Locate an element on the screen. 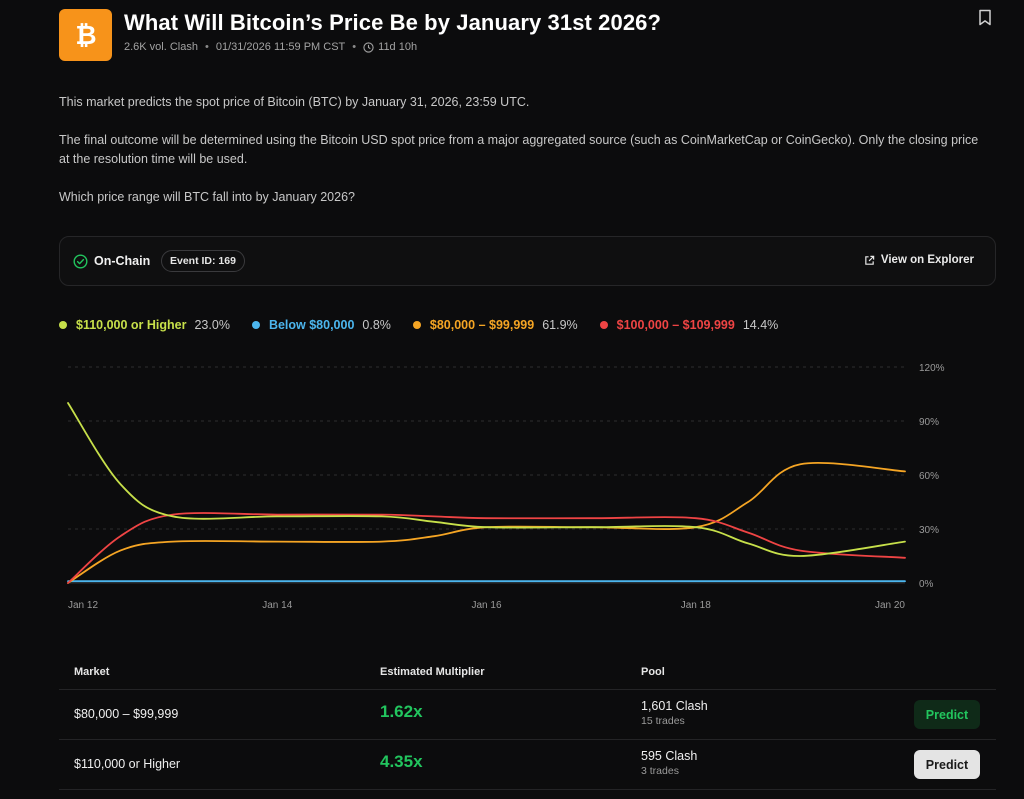 The image size is (1024, 799). legend-name: $110,000 or Higher is located at coordinates (131, 325).